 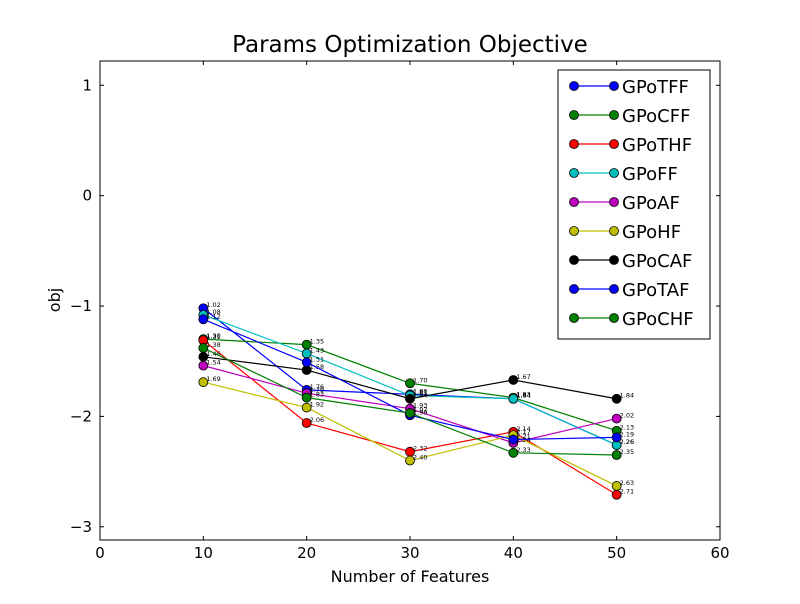 I want to click on data-label-GPoCHF: 1.97, so click(x=420, y=410).